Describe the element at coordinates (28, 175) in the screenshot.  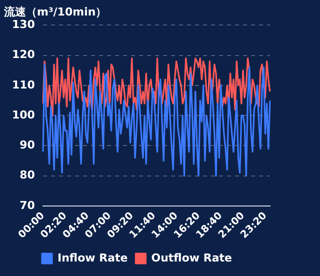
I see `y-tick-label: 80` at that location.